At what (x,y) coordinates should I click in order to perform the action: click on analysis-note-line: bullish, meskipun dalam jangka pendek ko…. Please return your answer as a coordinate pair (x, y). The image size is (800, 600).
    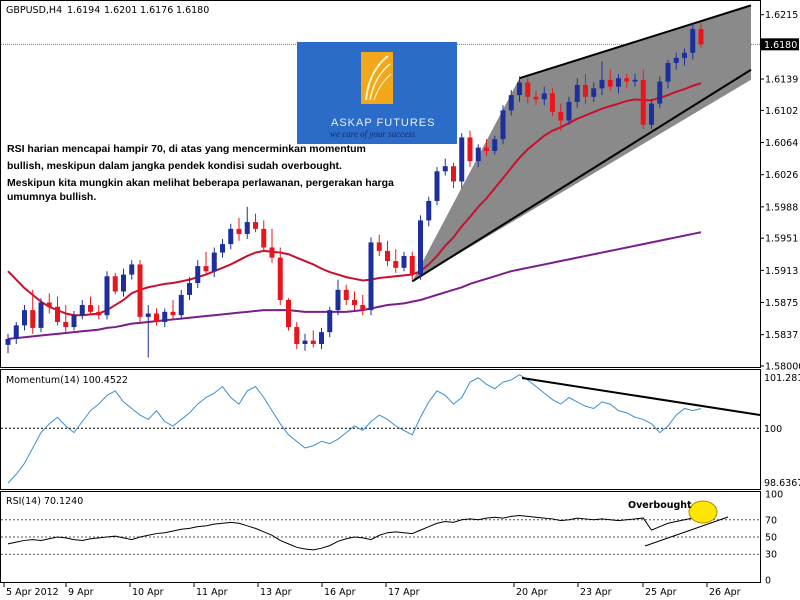
    Looking at the image, I should click on (174, 166).